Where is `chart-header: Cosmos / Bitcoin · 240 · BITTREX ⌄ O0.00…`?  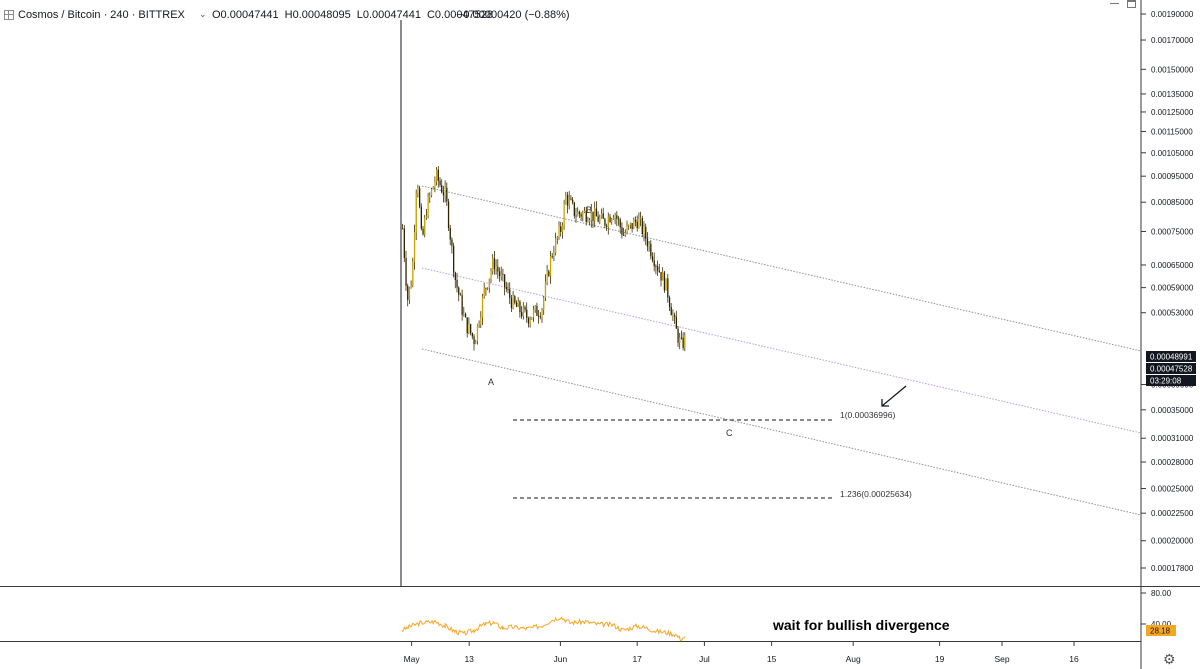 chart-header: Cosmos / Bitcoin · 240 · BITTREX ⌄ O0.00… is located at coordinates (570, 15).